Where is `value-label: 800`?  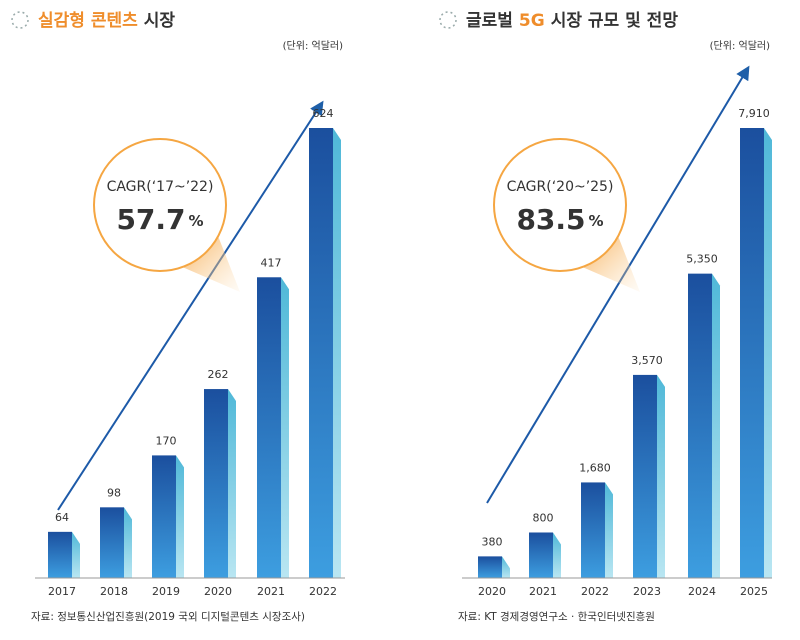
value-label: 800 is located at coordinates (543, 517).